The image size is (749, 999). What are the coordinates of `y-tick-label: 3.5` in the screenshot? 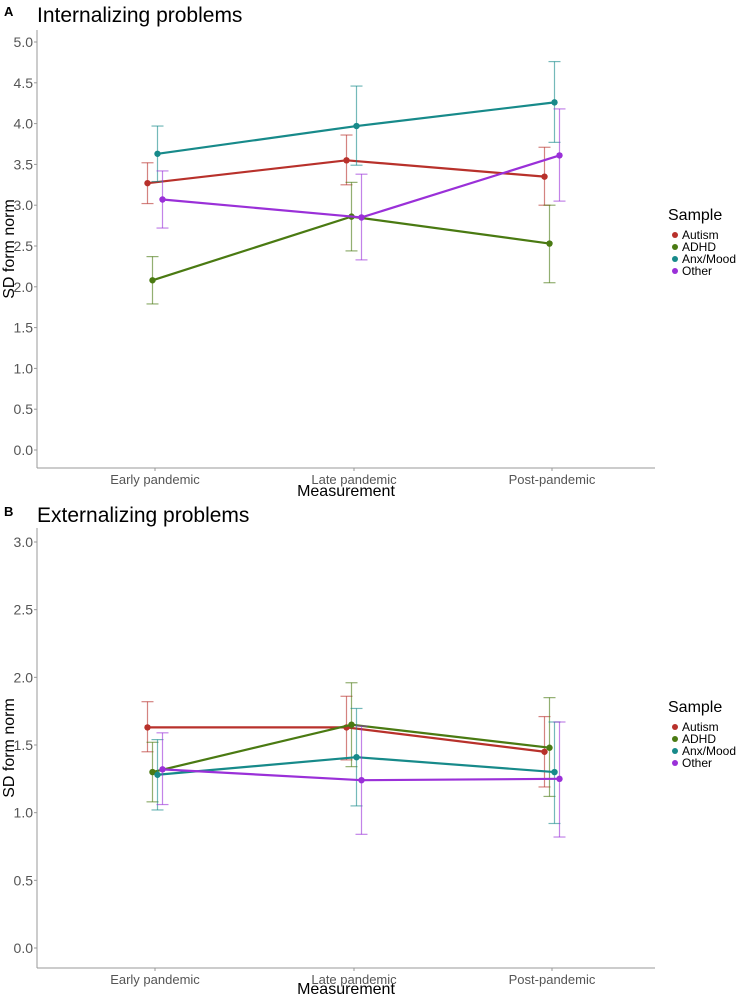 It's located at (24, 164).